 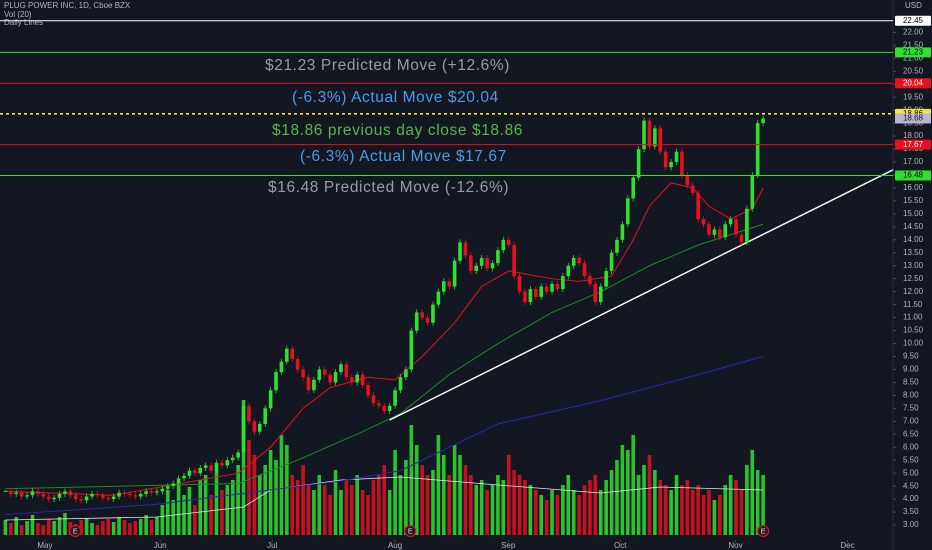 I want to click on y-tick-label: 22.00, so click(x=913, y=32).